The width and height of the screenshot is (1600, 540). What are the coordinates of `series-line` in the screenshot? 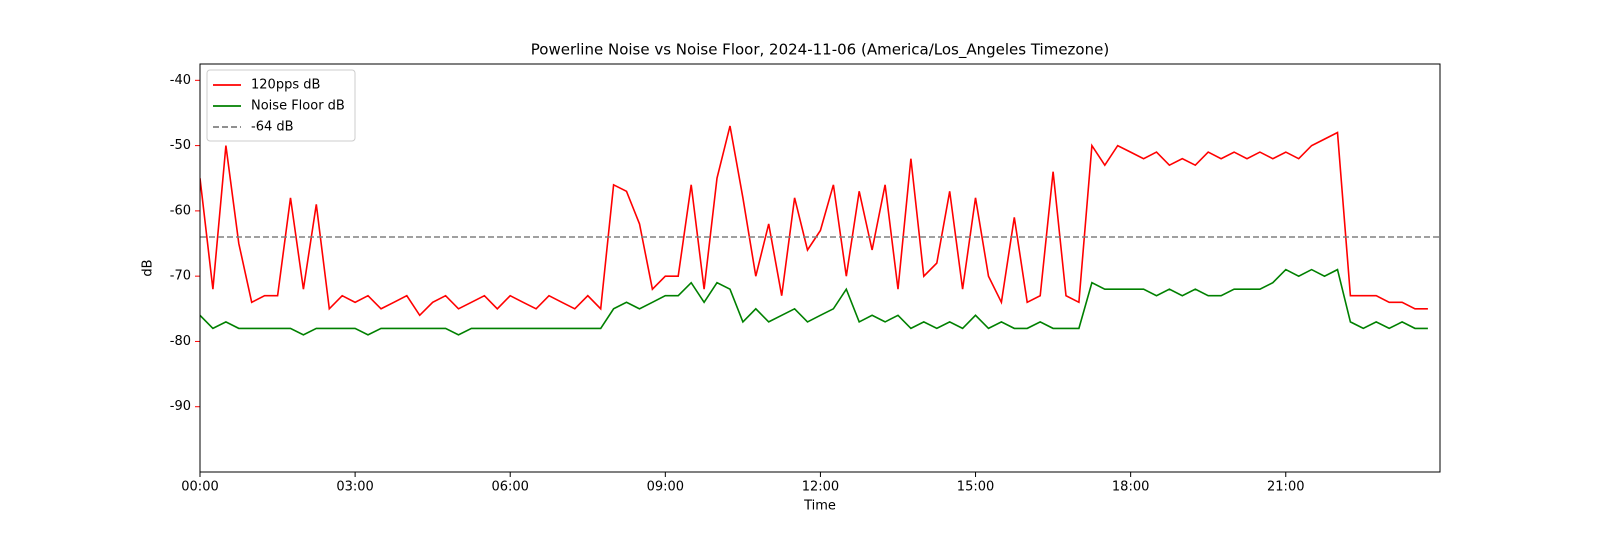 It's located at (814, 302).